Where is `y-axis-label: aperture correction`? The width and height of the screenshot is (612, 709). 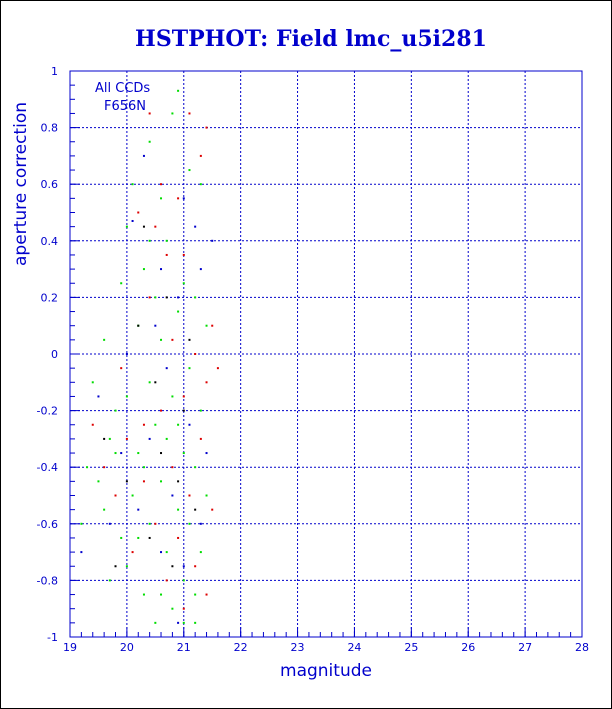
y-axis-label: aperture correction is located at coordinates (21, 184).